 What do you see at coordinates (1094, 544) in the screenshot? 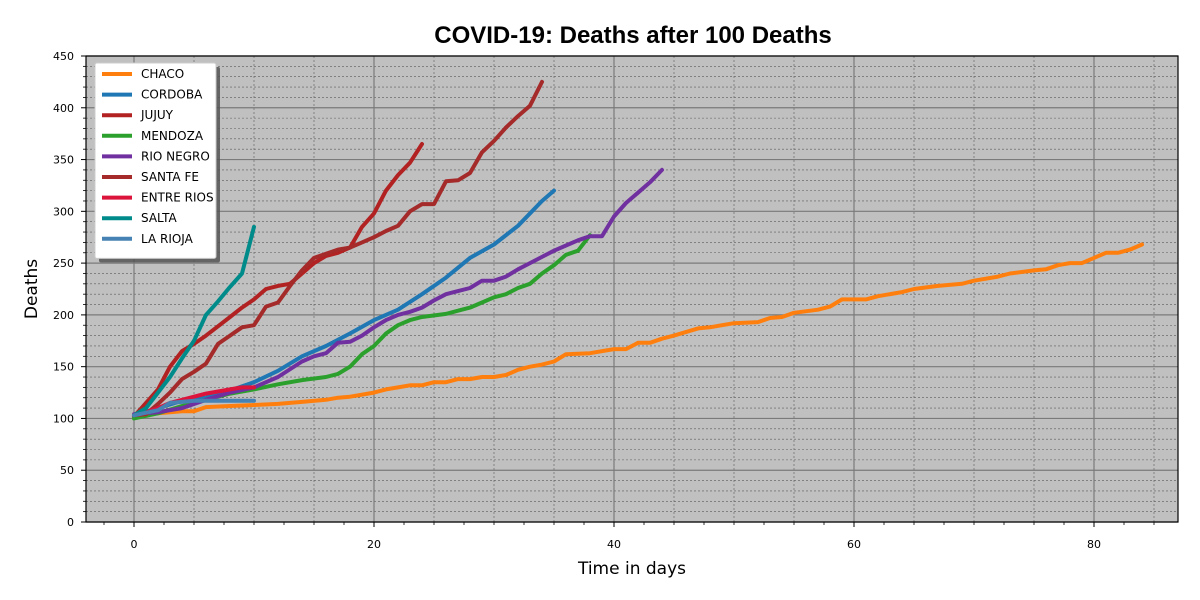
I see `x-tick-label: 80` at bounding box center [1094, 544].